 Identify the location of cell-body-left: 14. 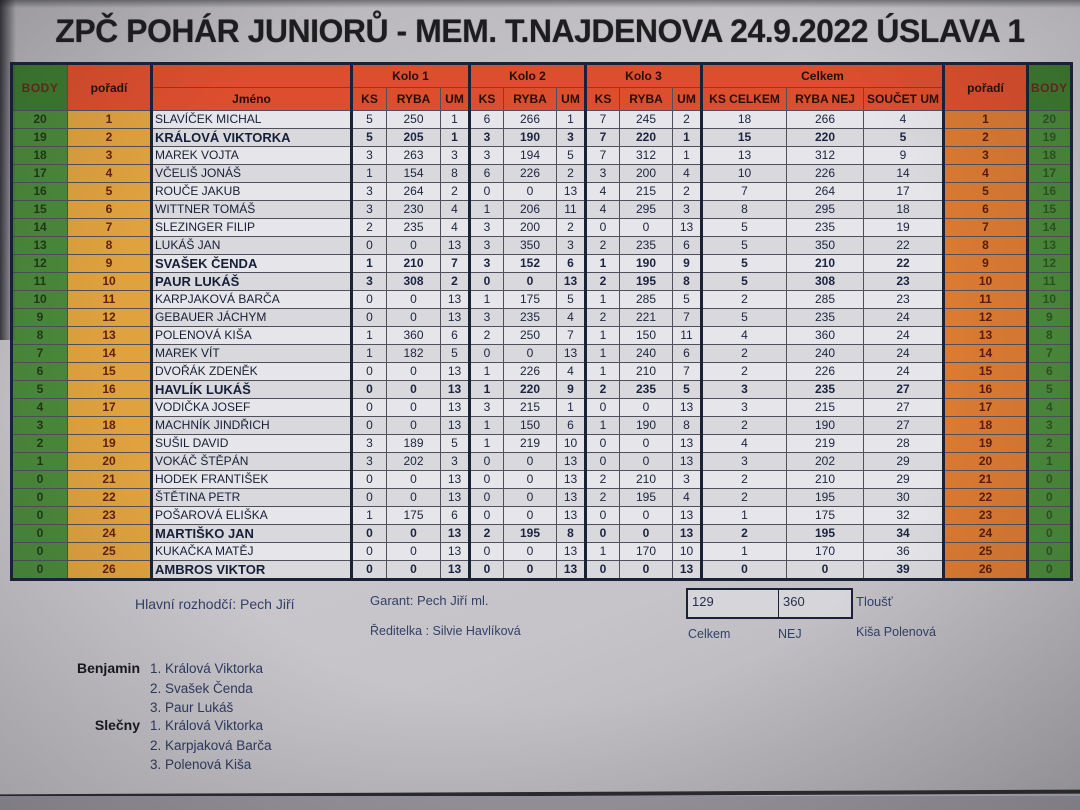
(39, 227).